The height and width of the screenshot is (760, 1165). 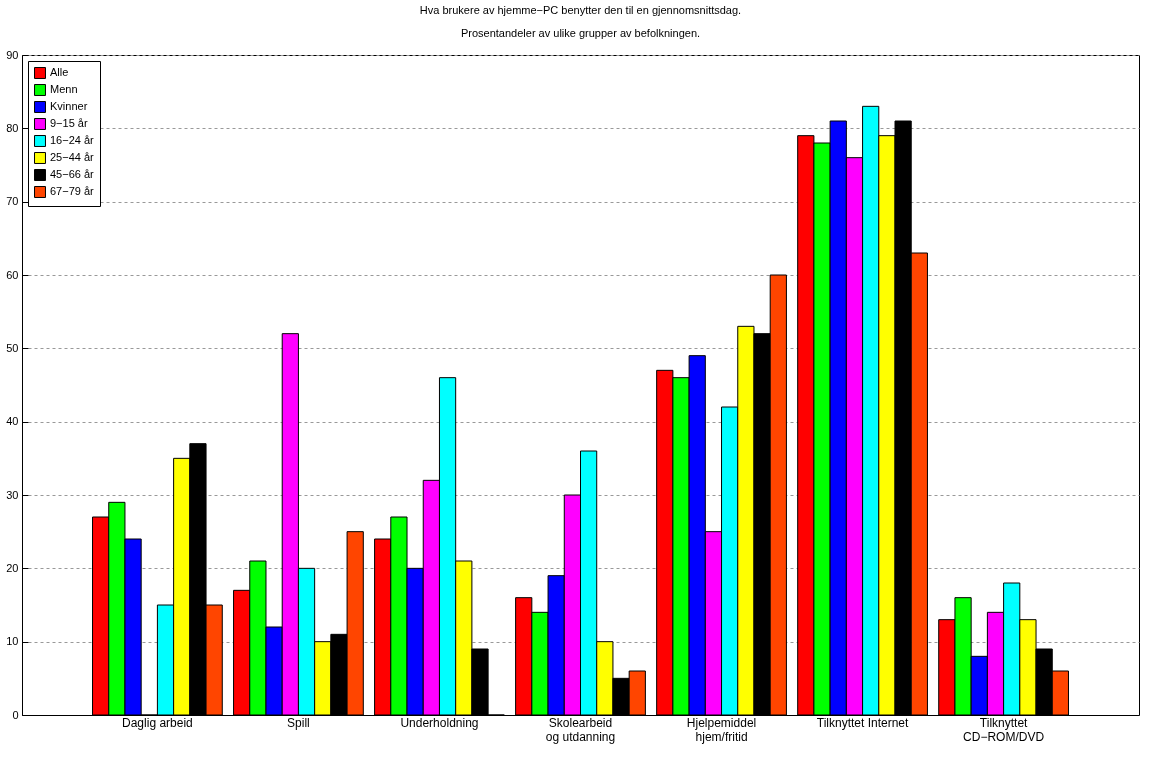 What do you see at coordinates (580, 33) in the screenshot?
I see `chart-subtitle: Prosentandeler av ulike grupper av befolkningen.` at bounding box center [580, 33].